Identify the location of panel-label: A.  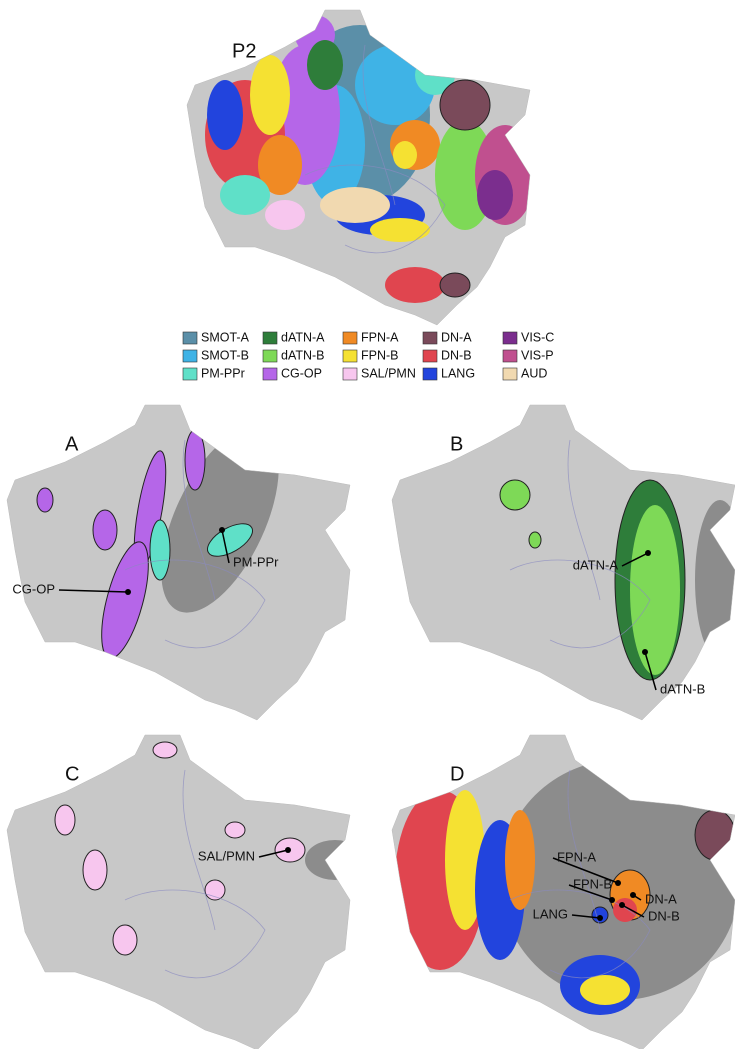
(72, 444).